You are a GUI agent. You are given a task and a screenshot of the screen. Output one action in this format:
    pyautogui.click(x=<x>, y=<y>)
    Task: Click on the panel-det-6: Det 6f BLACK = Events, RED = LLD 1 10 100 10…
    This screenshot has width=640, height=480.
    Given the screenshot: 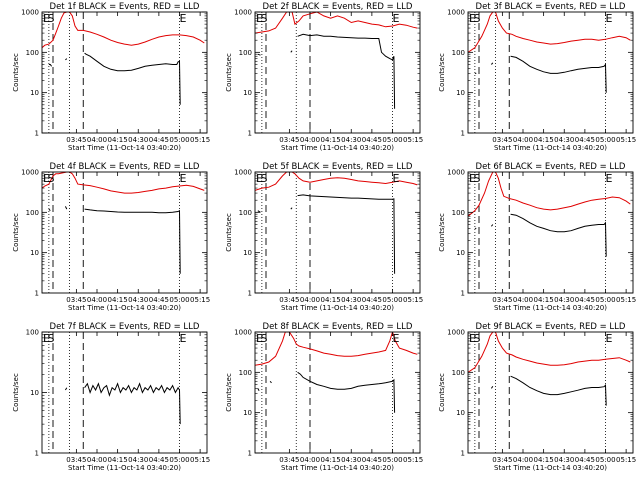 What is the action you would take?
    pyautogui.click(x=537, y=237)
    